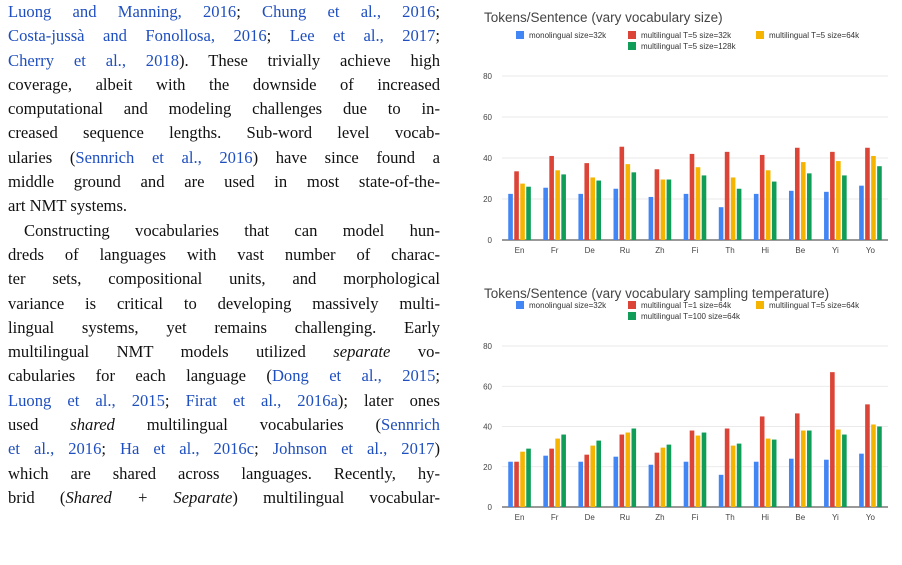 This screenshot has width=902, height=565. I want to click on text-run: vo-, so click(415, 352).